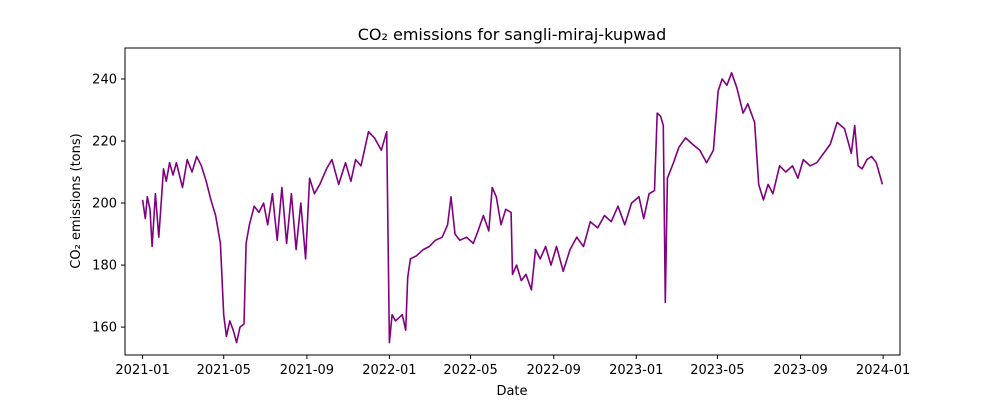 Image resolution: width=1000 pixels, height=400 pixels. I want to click on y-tick-label: 220, so click(104, 142).